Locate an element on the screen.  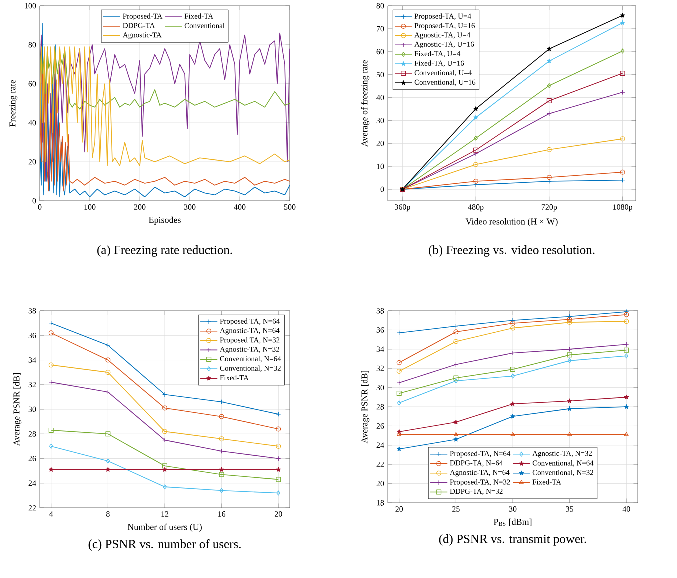
text: (b) Freezing vs. video resolution. is located at coordinates (512, 251).